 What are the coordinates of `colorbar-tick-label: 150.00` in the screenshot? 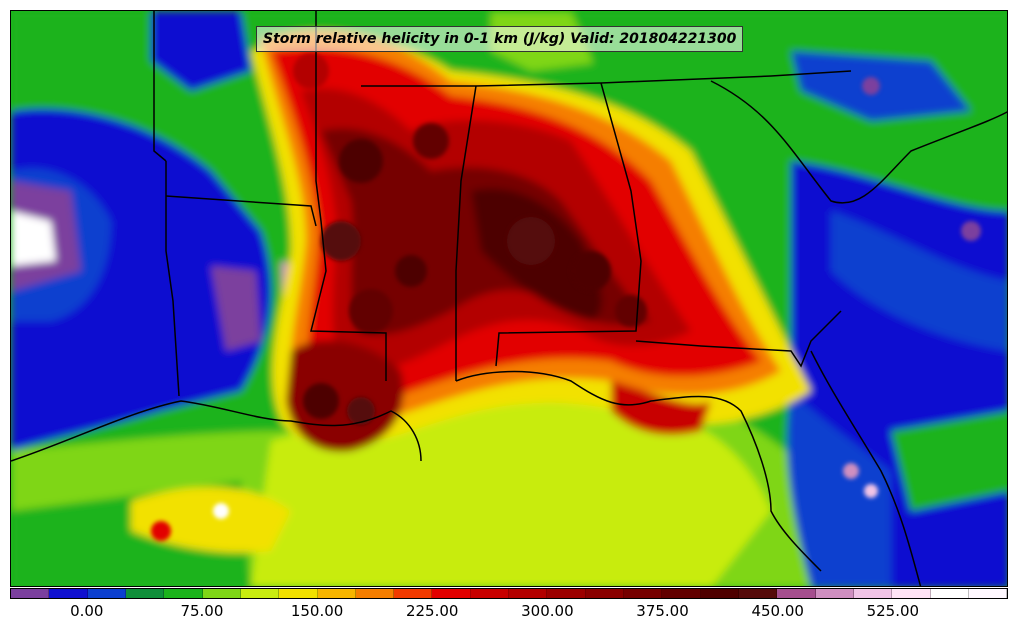 It's located at (317, 611).